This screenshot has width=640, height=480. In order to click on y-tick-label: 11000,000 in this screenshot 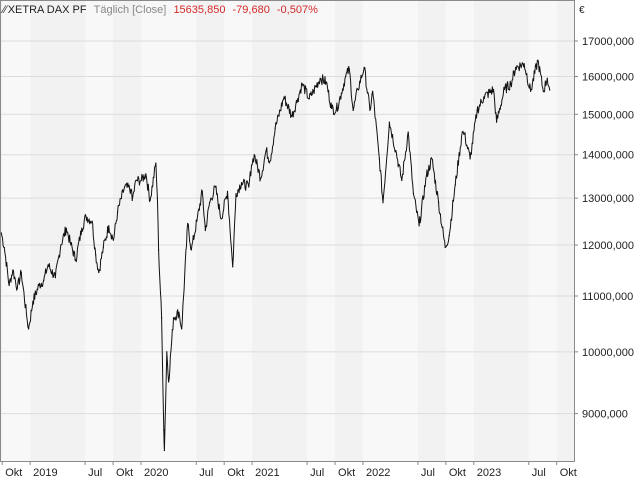, I will do `click(607, 297)`.